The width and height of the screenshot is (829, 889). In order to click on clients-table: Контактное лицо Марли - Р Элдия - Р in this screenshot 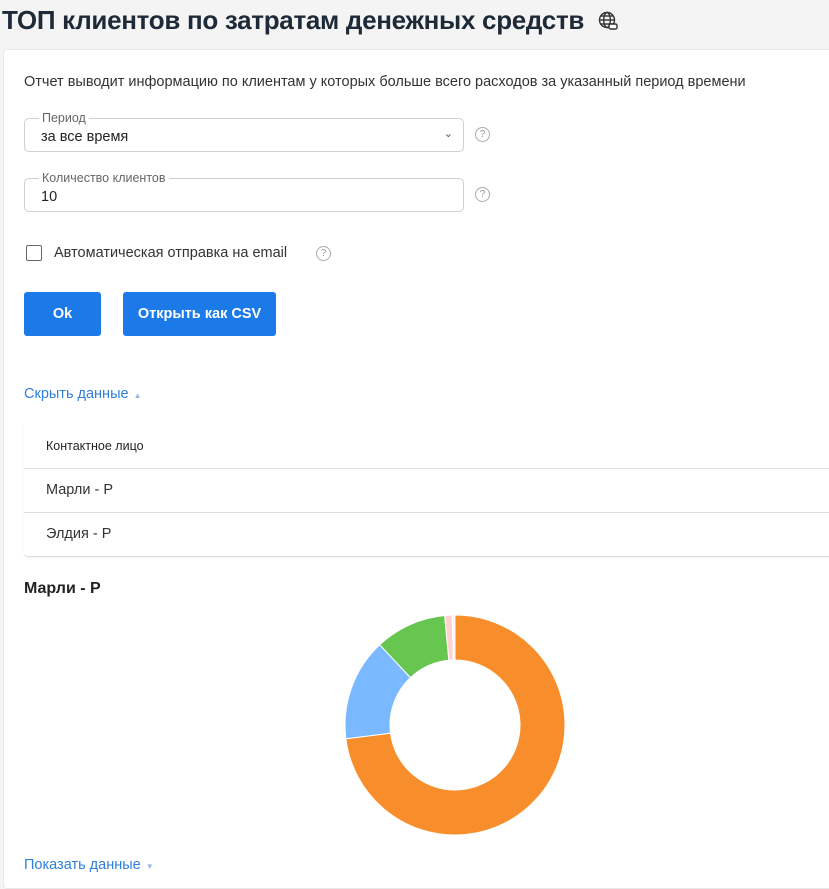, I will do `click(426, 490)`.